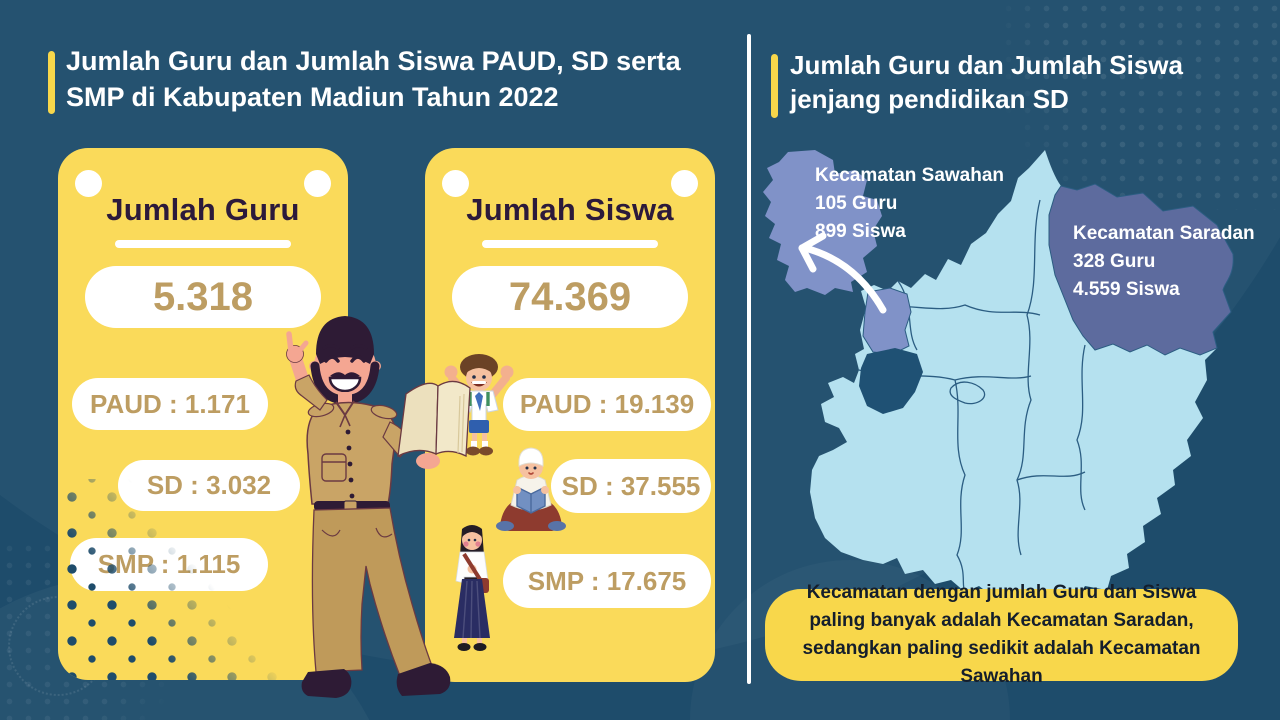 This screenshot has height=720, width=1280. I want to click on sawahan-enlarged-shape, so click(822, 222).